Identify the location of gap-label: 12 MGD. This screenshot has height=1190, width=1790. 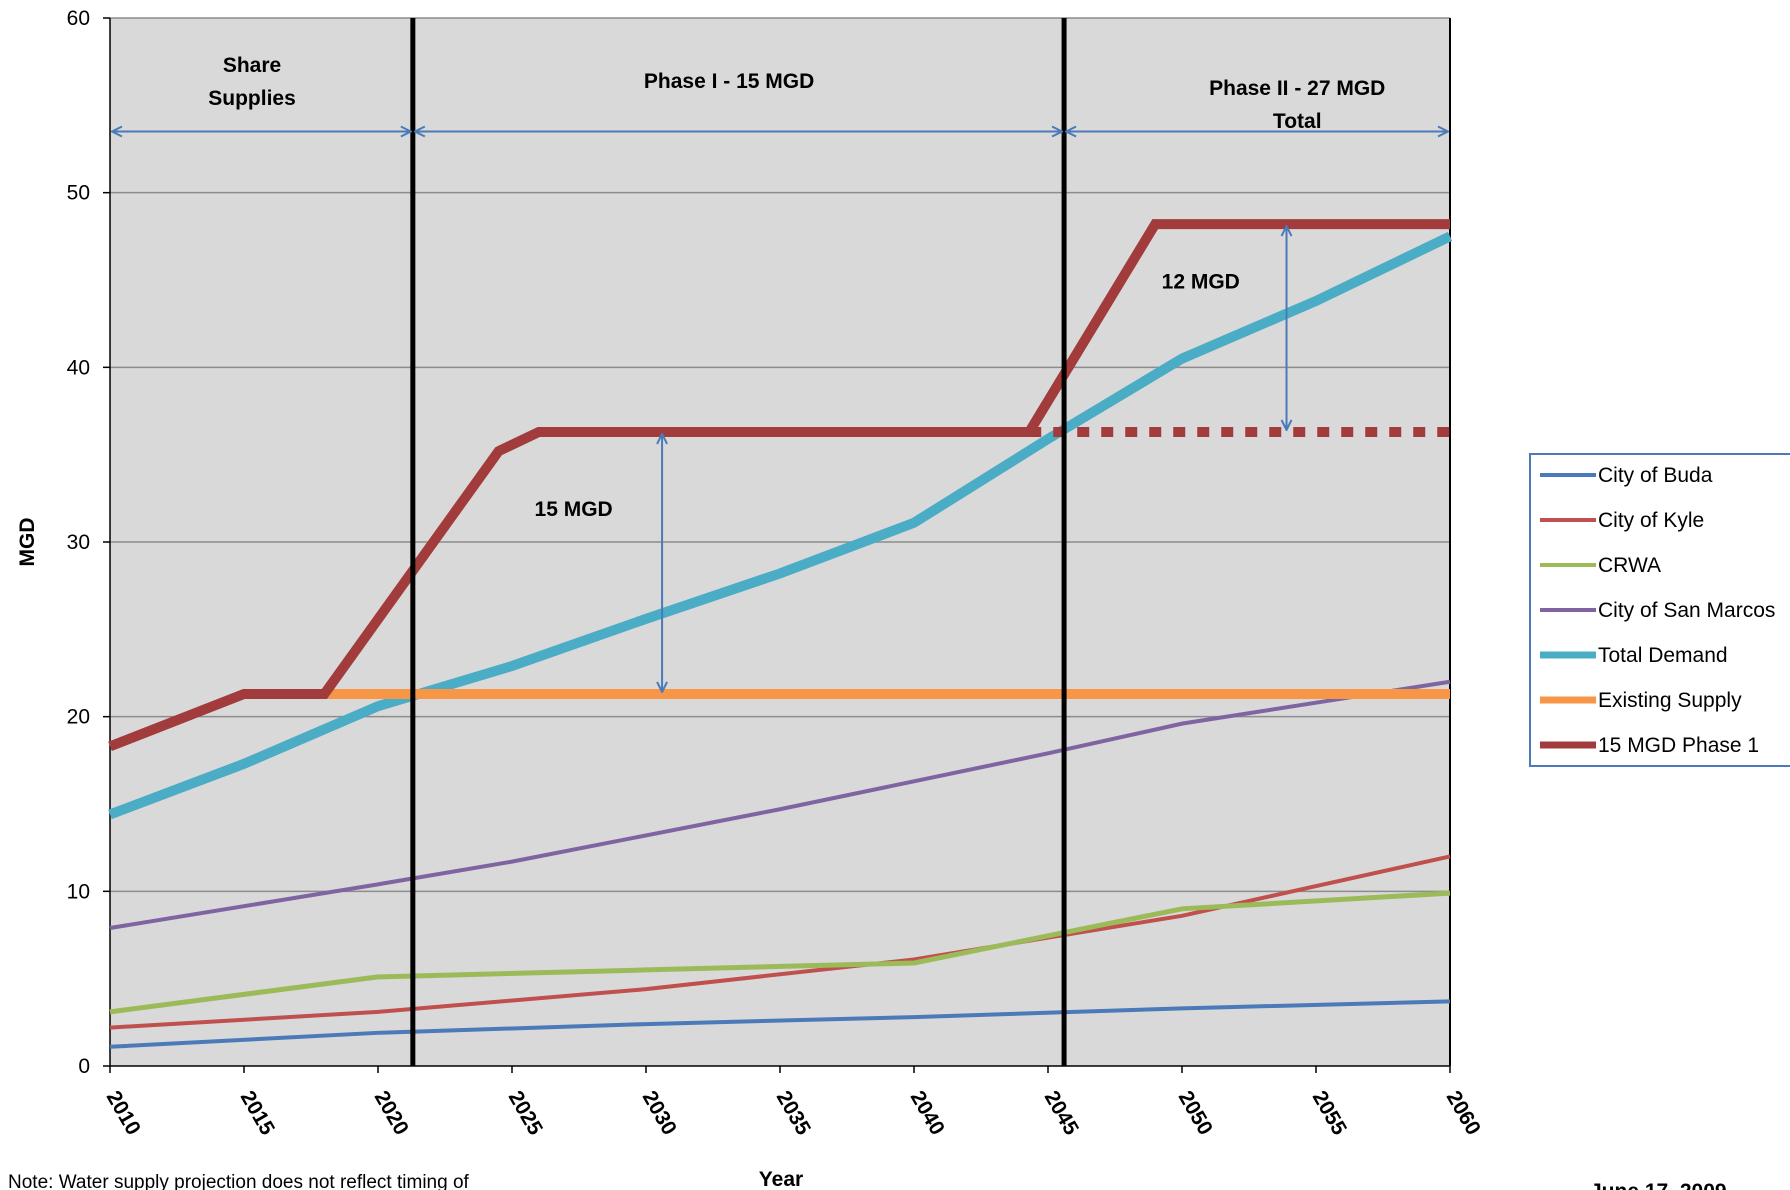
(1201, 282).